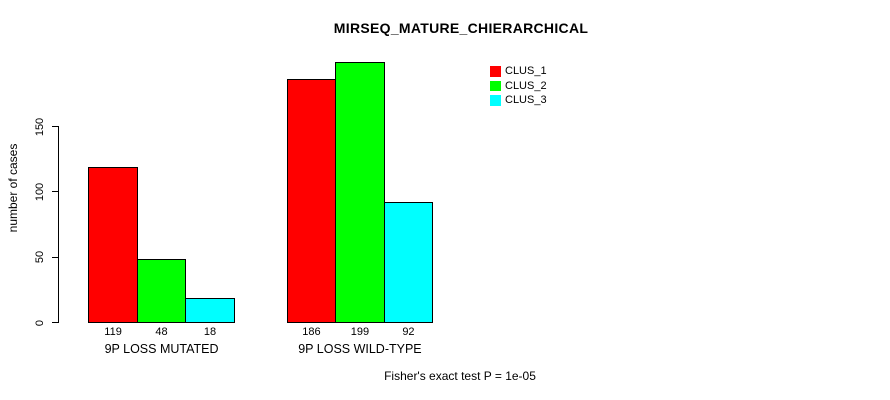 The width and height of the screenshot is (890, 400). What do you see at coordinates (408, 332) in the screenshot?
I see `bar-value-label: 92` at bounding box center [408, 332].